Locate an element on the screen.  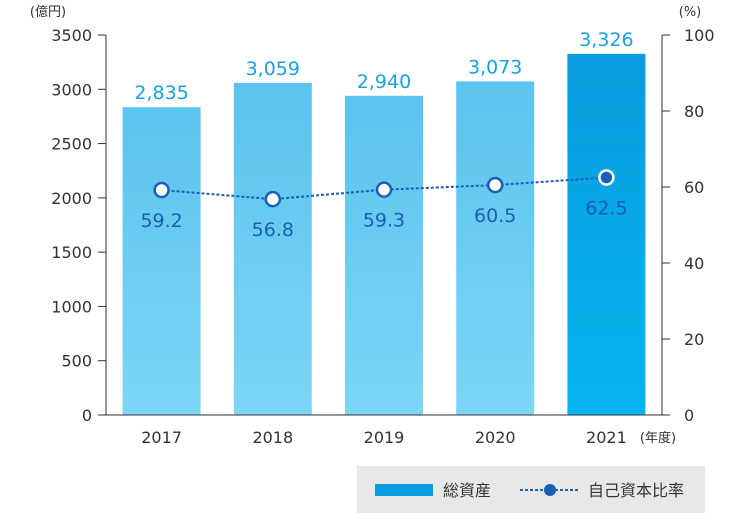
ratio-point-label: 59.2 is located at coordinates (161, 221).